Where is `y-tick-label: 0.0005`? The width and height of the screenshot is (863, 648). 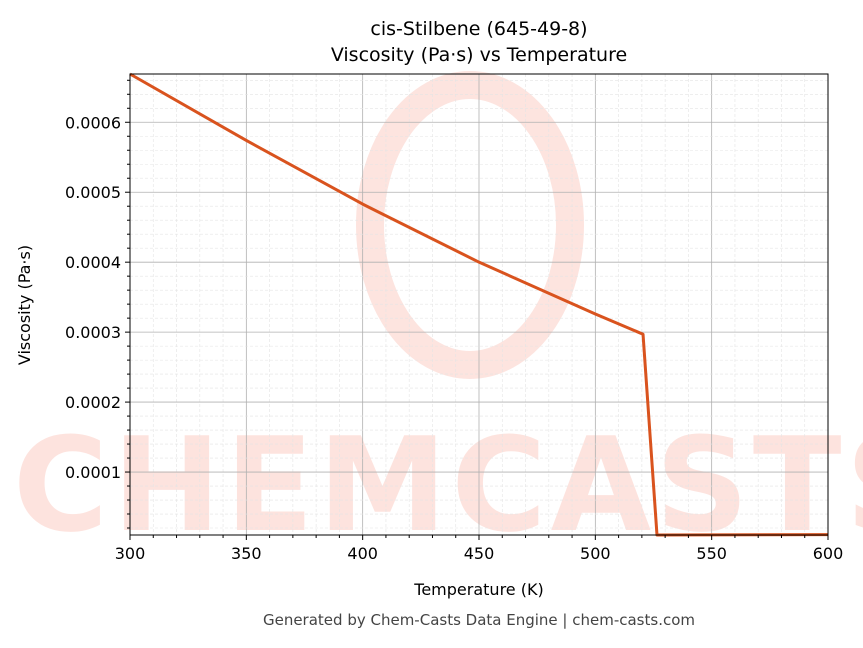 y-tick-label: 0.0005 is located at coordinates (93, 192).